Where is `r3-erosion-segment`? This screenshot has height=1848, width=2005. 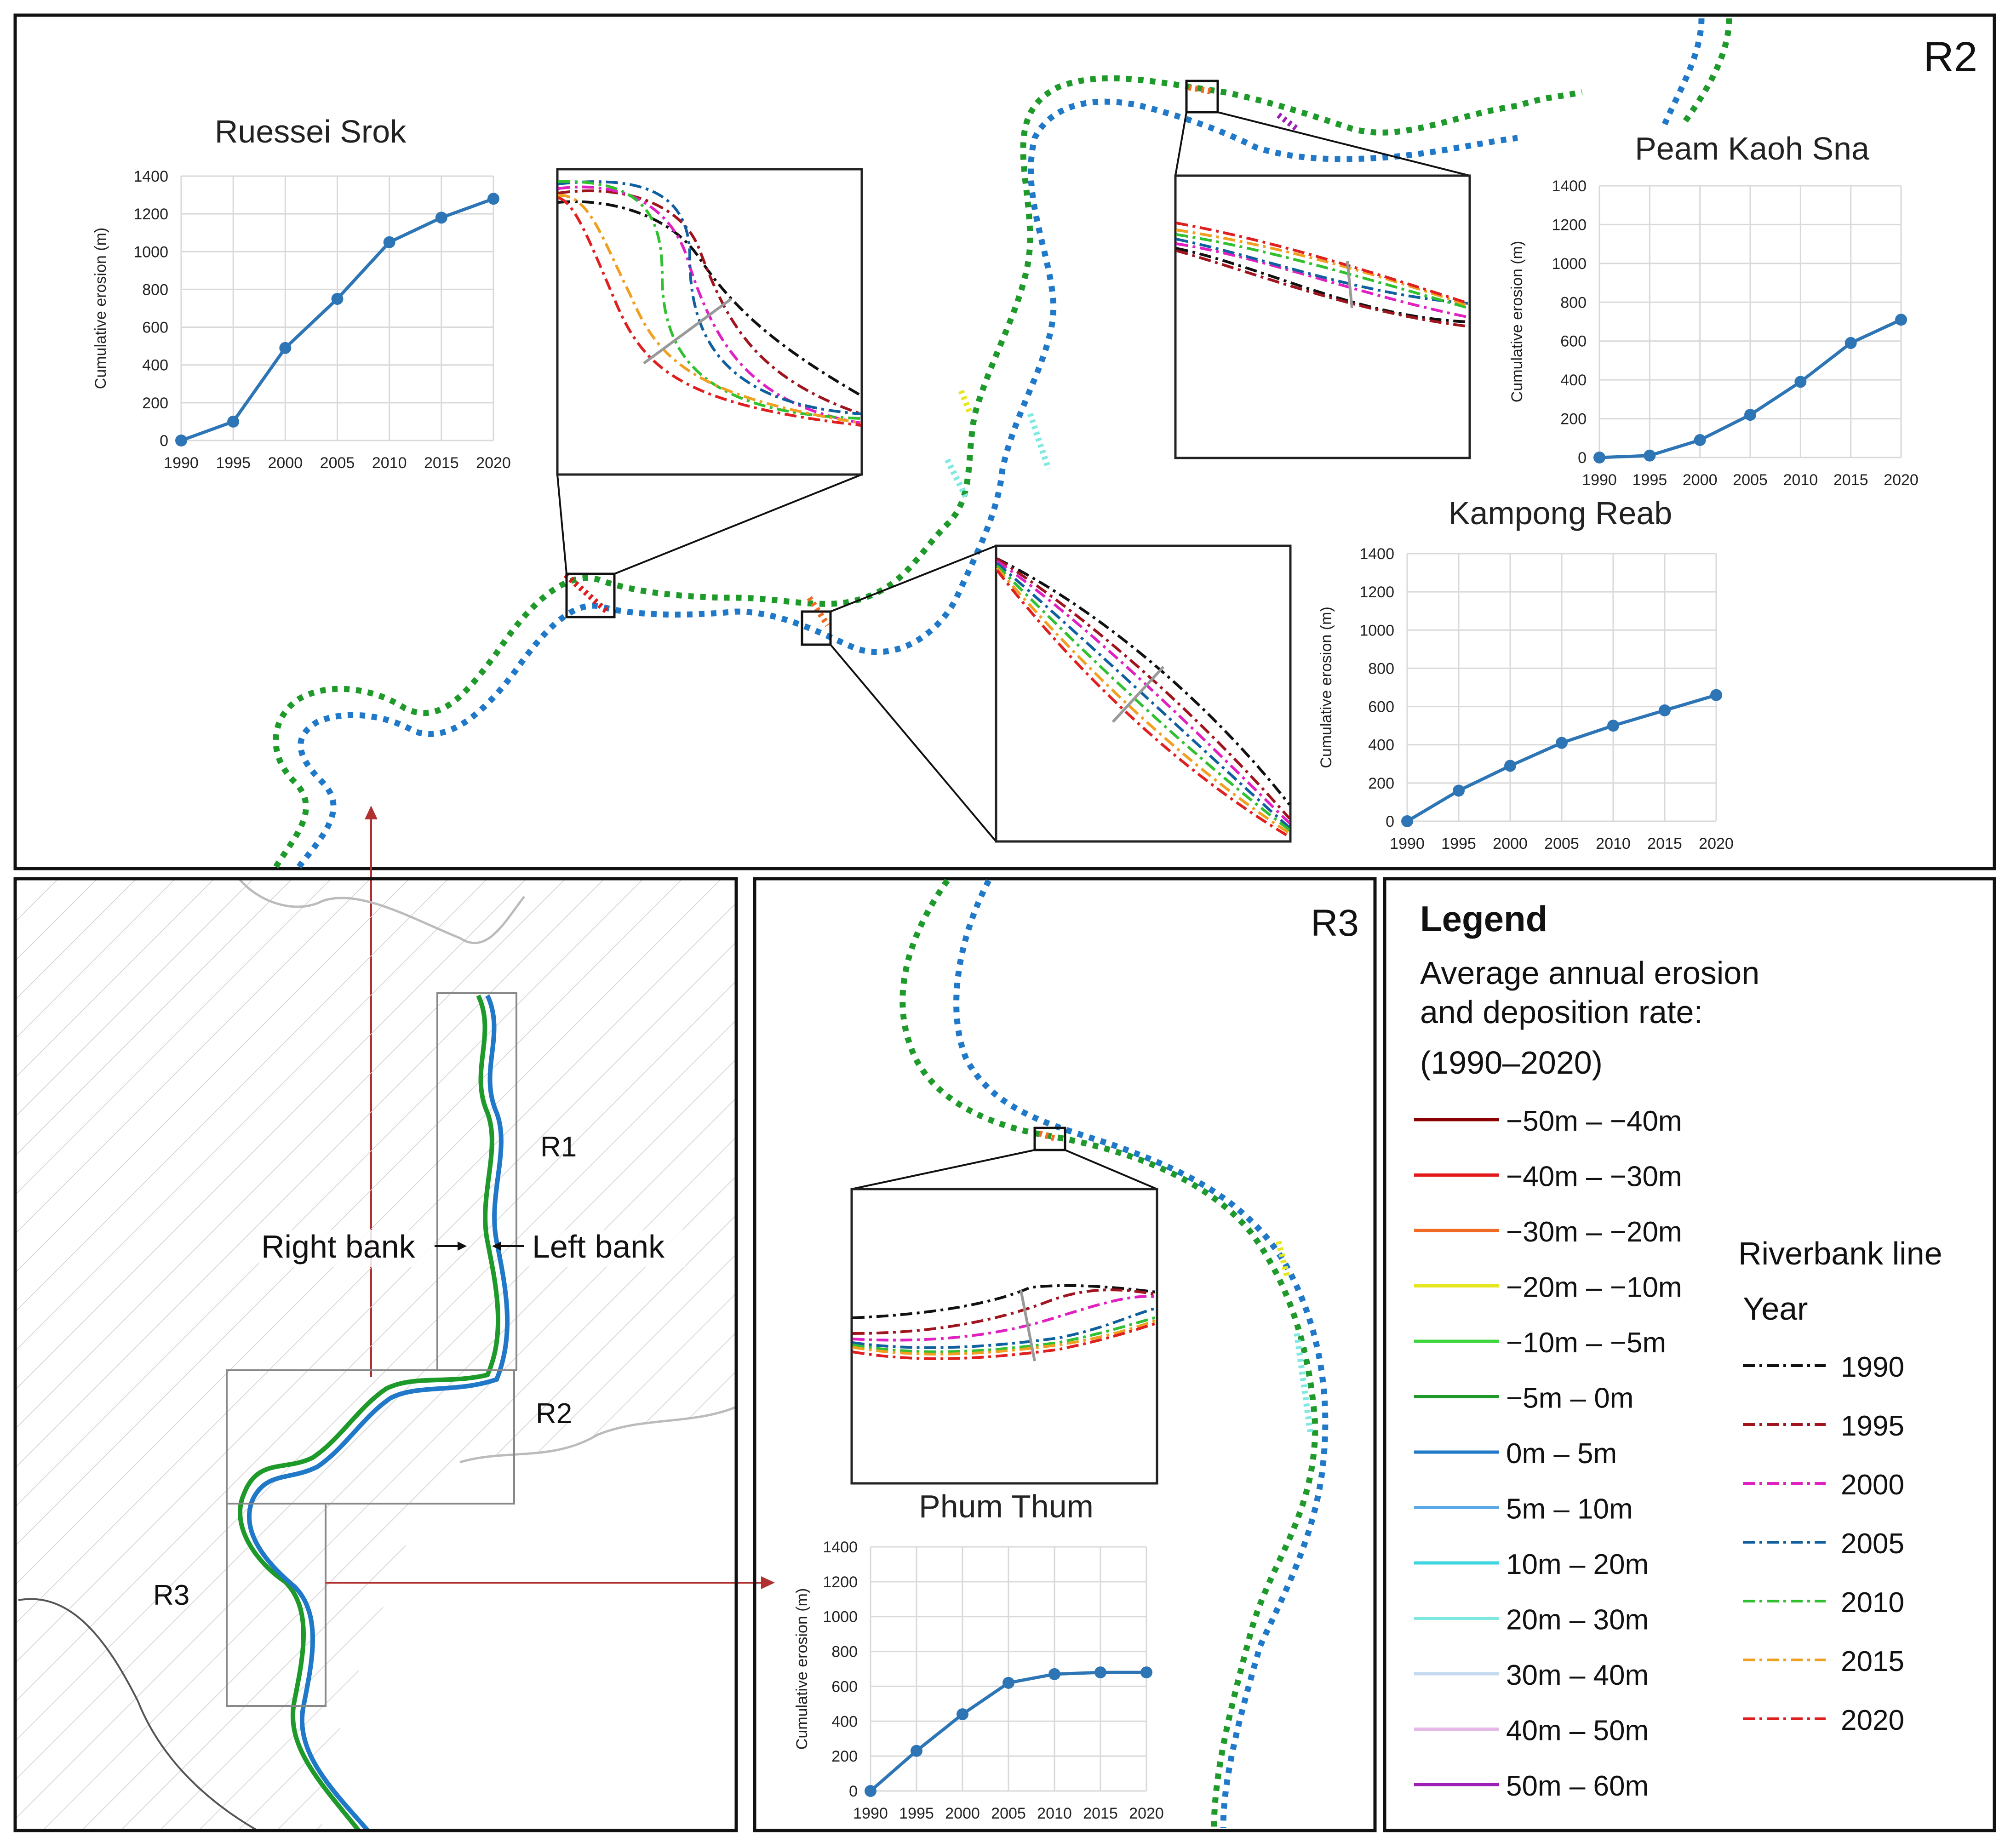
r3-erosion-segment is located at coordinates (1283, 1260).